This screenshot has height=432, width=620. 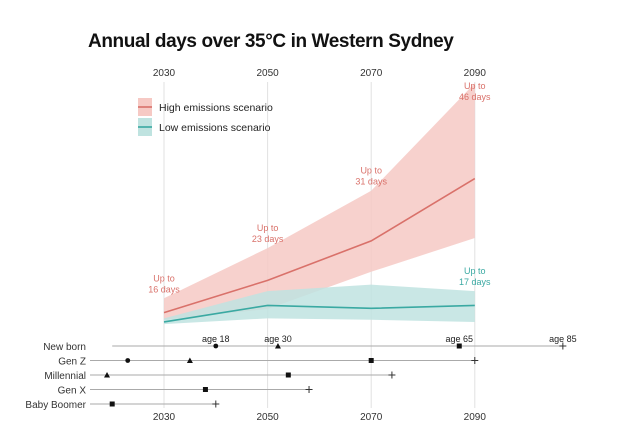 I want to click on age-label: age 65, so click(x=459, y=339).